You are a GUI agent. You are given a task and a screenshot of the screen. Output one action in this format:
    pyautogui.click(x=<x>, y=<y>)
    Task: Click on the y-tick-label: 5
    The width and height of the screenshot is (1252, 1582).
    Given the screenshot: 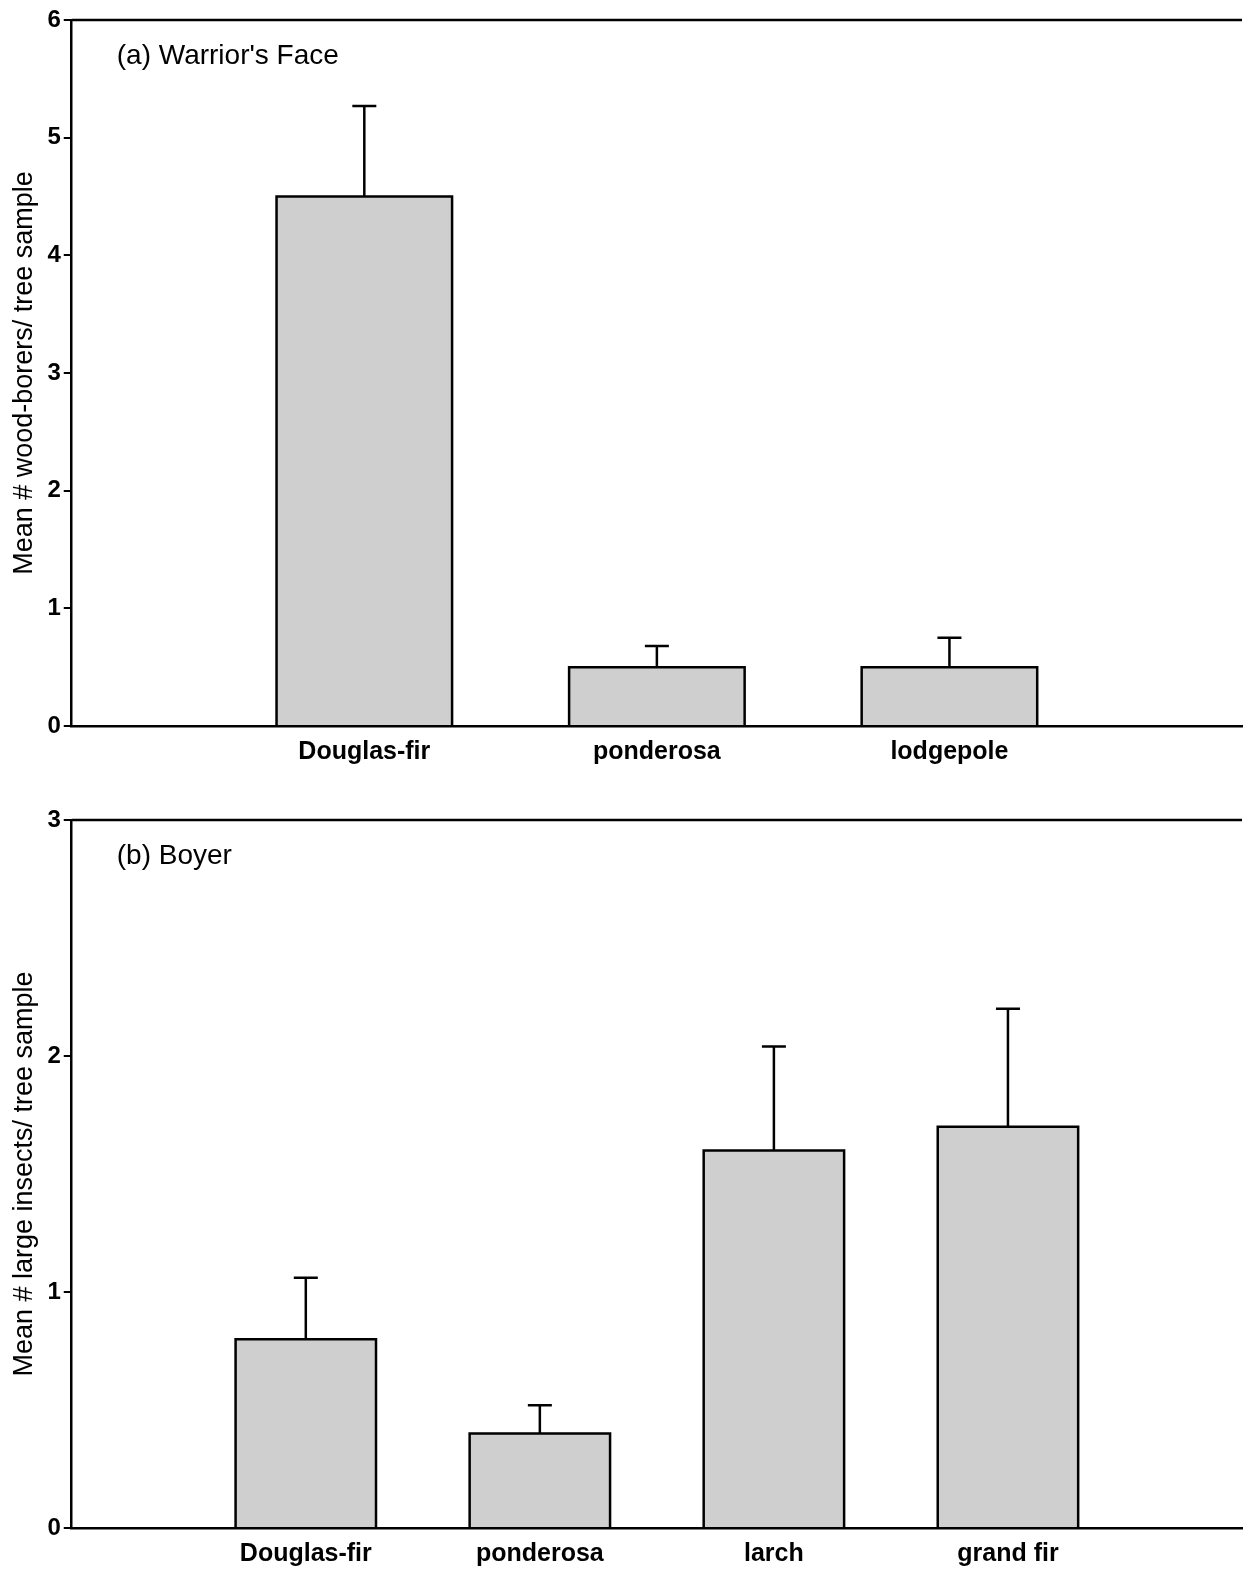 What is the action you would take?
    pyautogui.click(x=54, y=136)
    